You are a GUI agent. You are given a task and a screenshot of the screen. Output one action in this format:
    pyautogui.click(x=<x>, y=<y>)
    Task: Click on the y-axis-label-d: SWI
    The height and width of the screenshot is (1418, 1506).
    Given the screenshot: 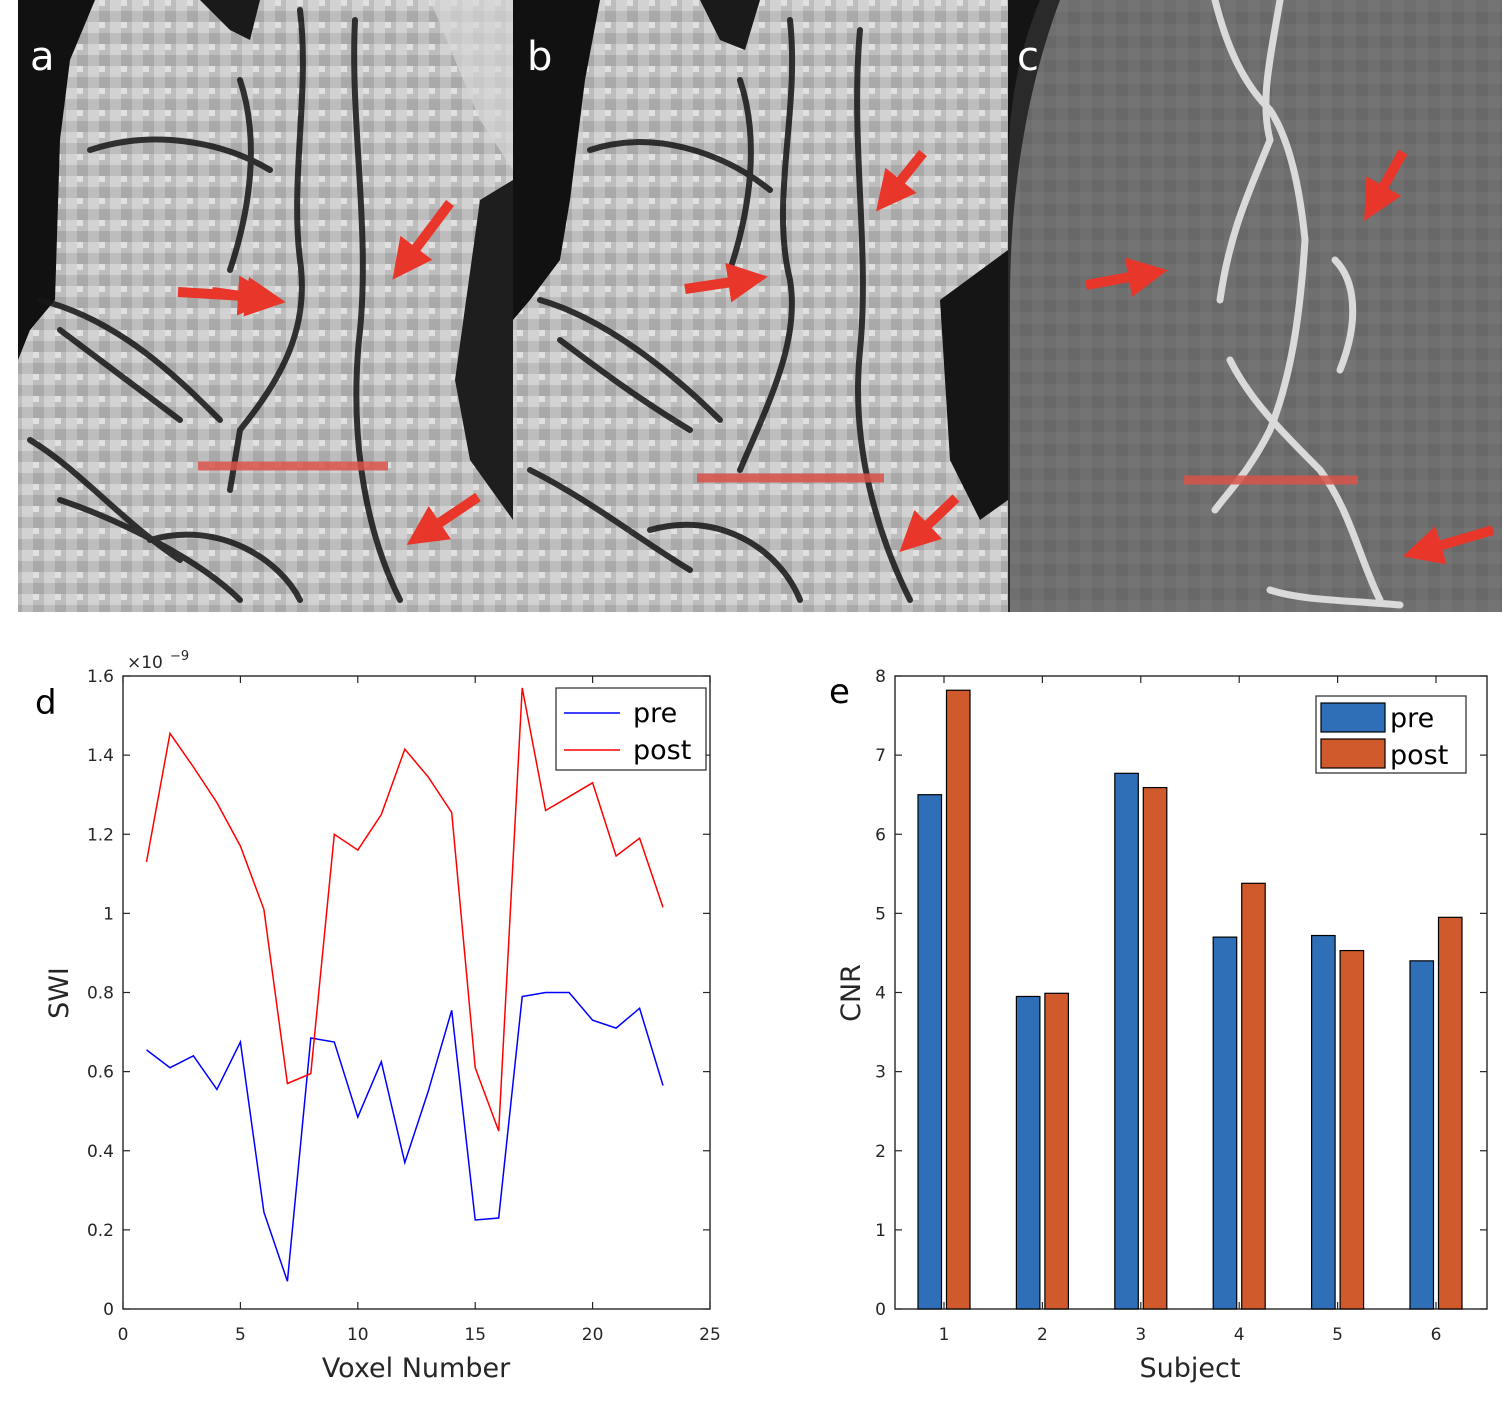 What is the action you would take?
    pyautogui.click(x=59, y=993)
    